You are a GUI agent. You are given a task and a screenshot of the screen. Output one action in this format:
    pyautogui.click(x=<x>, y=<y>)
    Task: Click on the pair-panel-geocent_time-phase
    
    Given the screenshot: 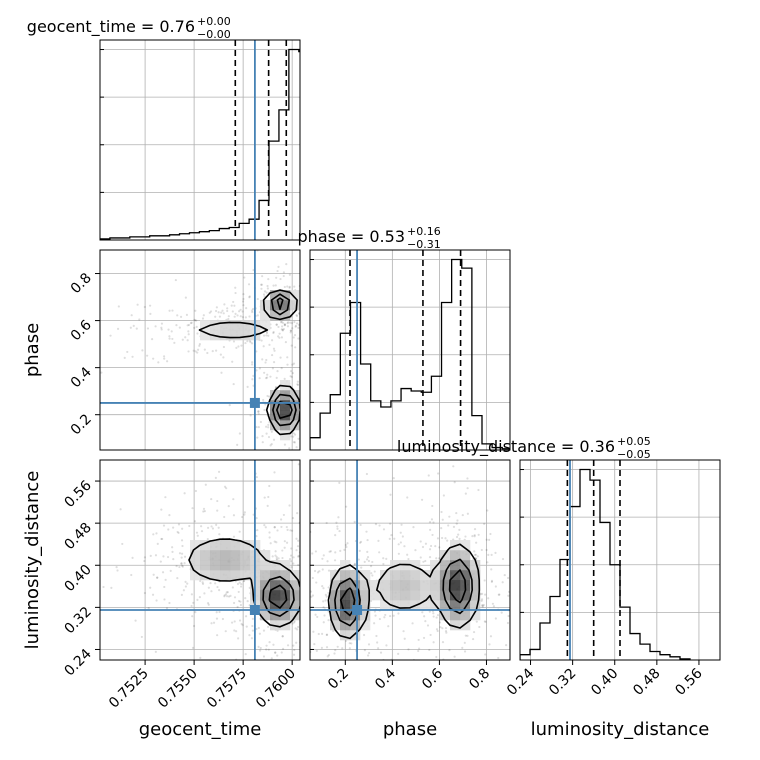 What is the action you would take?
    pyautogui.click(x=196, y=350)
    